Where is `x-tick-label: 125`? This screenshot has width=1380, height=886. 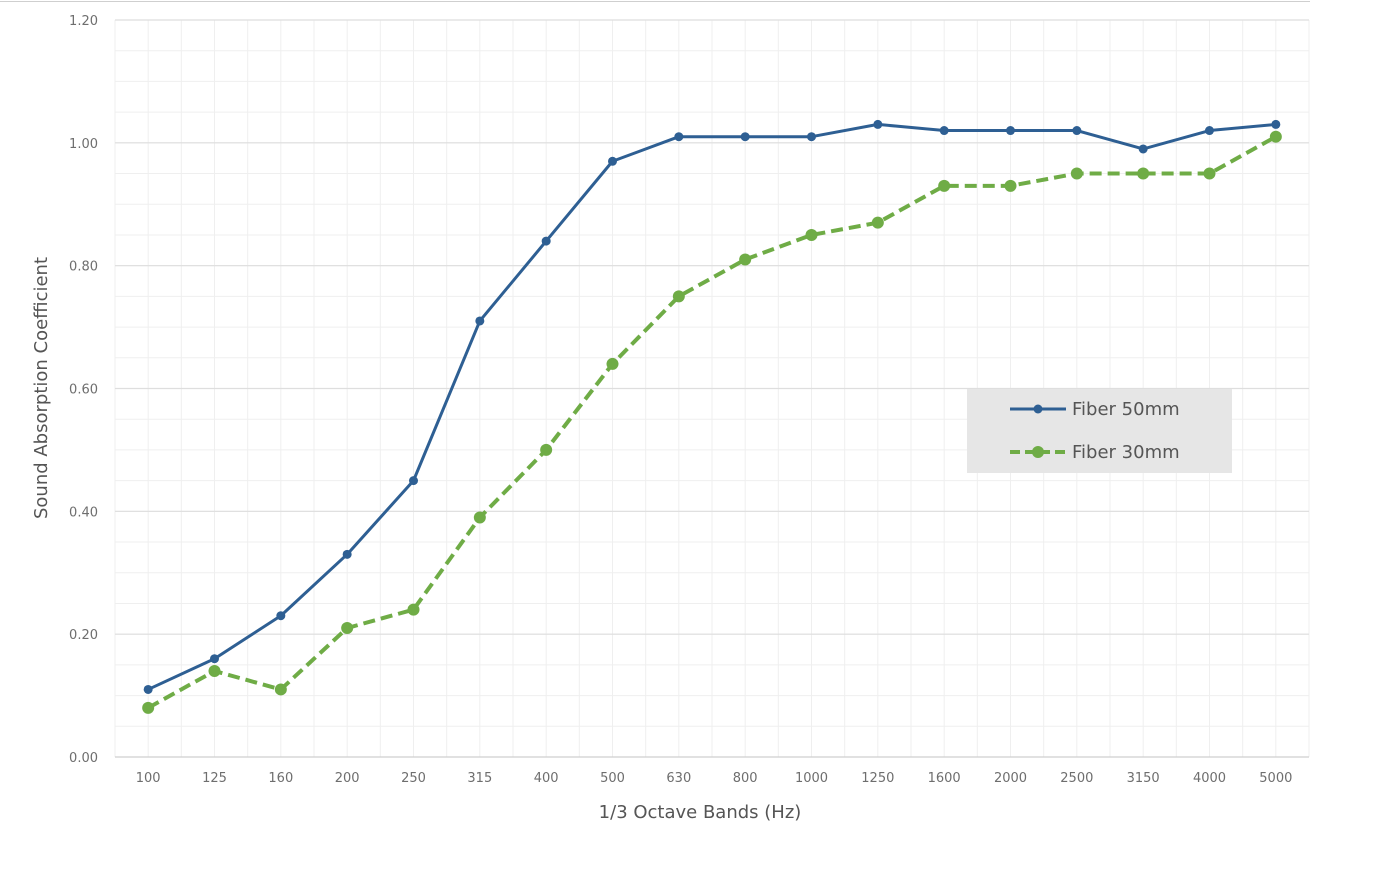 x-tick-label: 125 is located at coordinates (214, 778).